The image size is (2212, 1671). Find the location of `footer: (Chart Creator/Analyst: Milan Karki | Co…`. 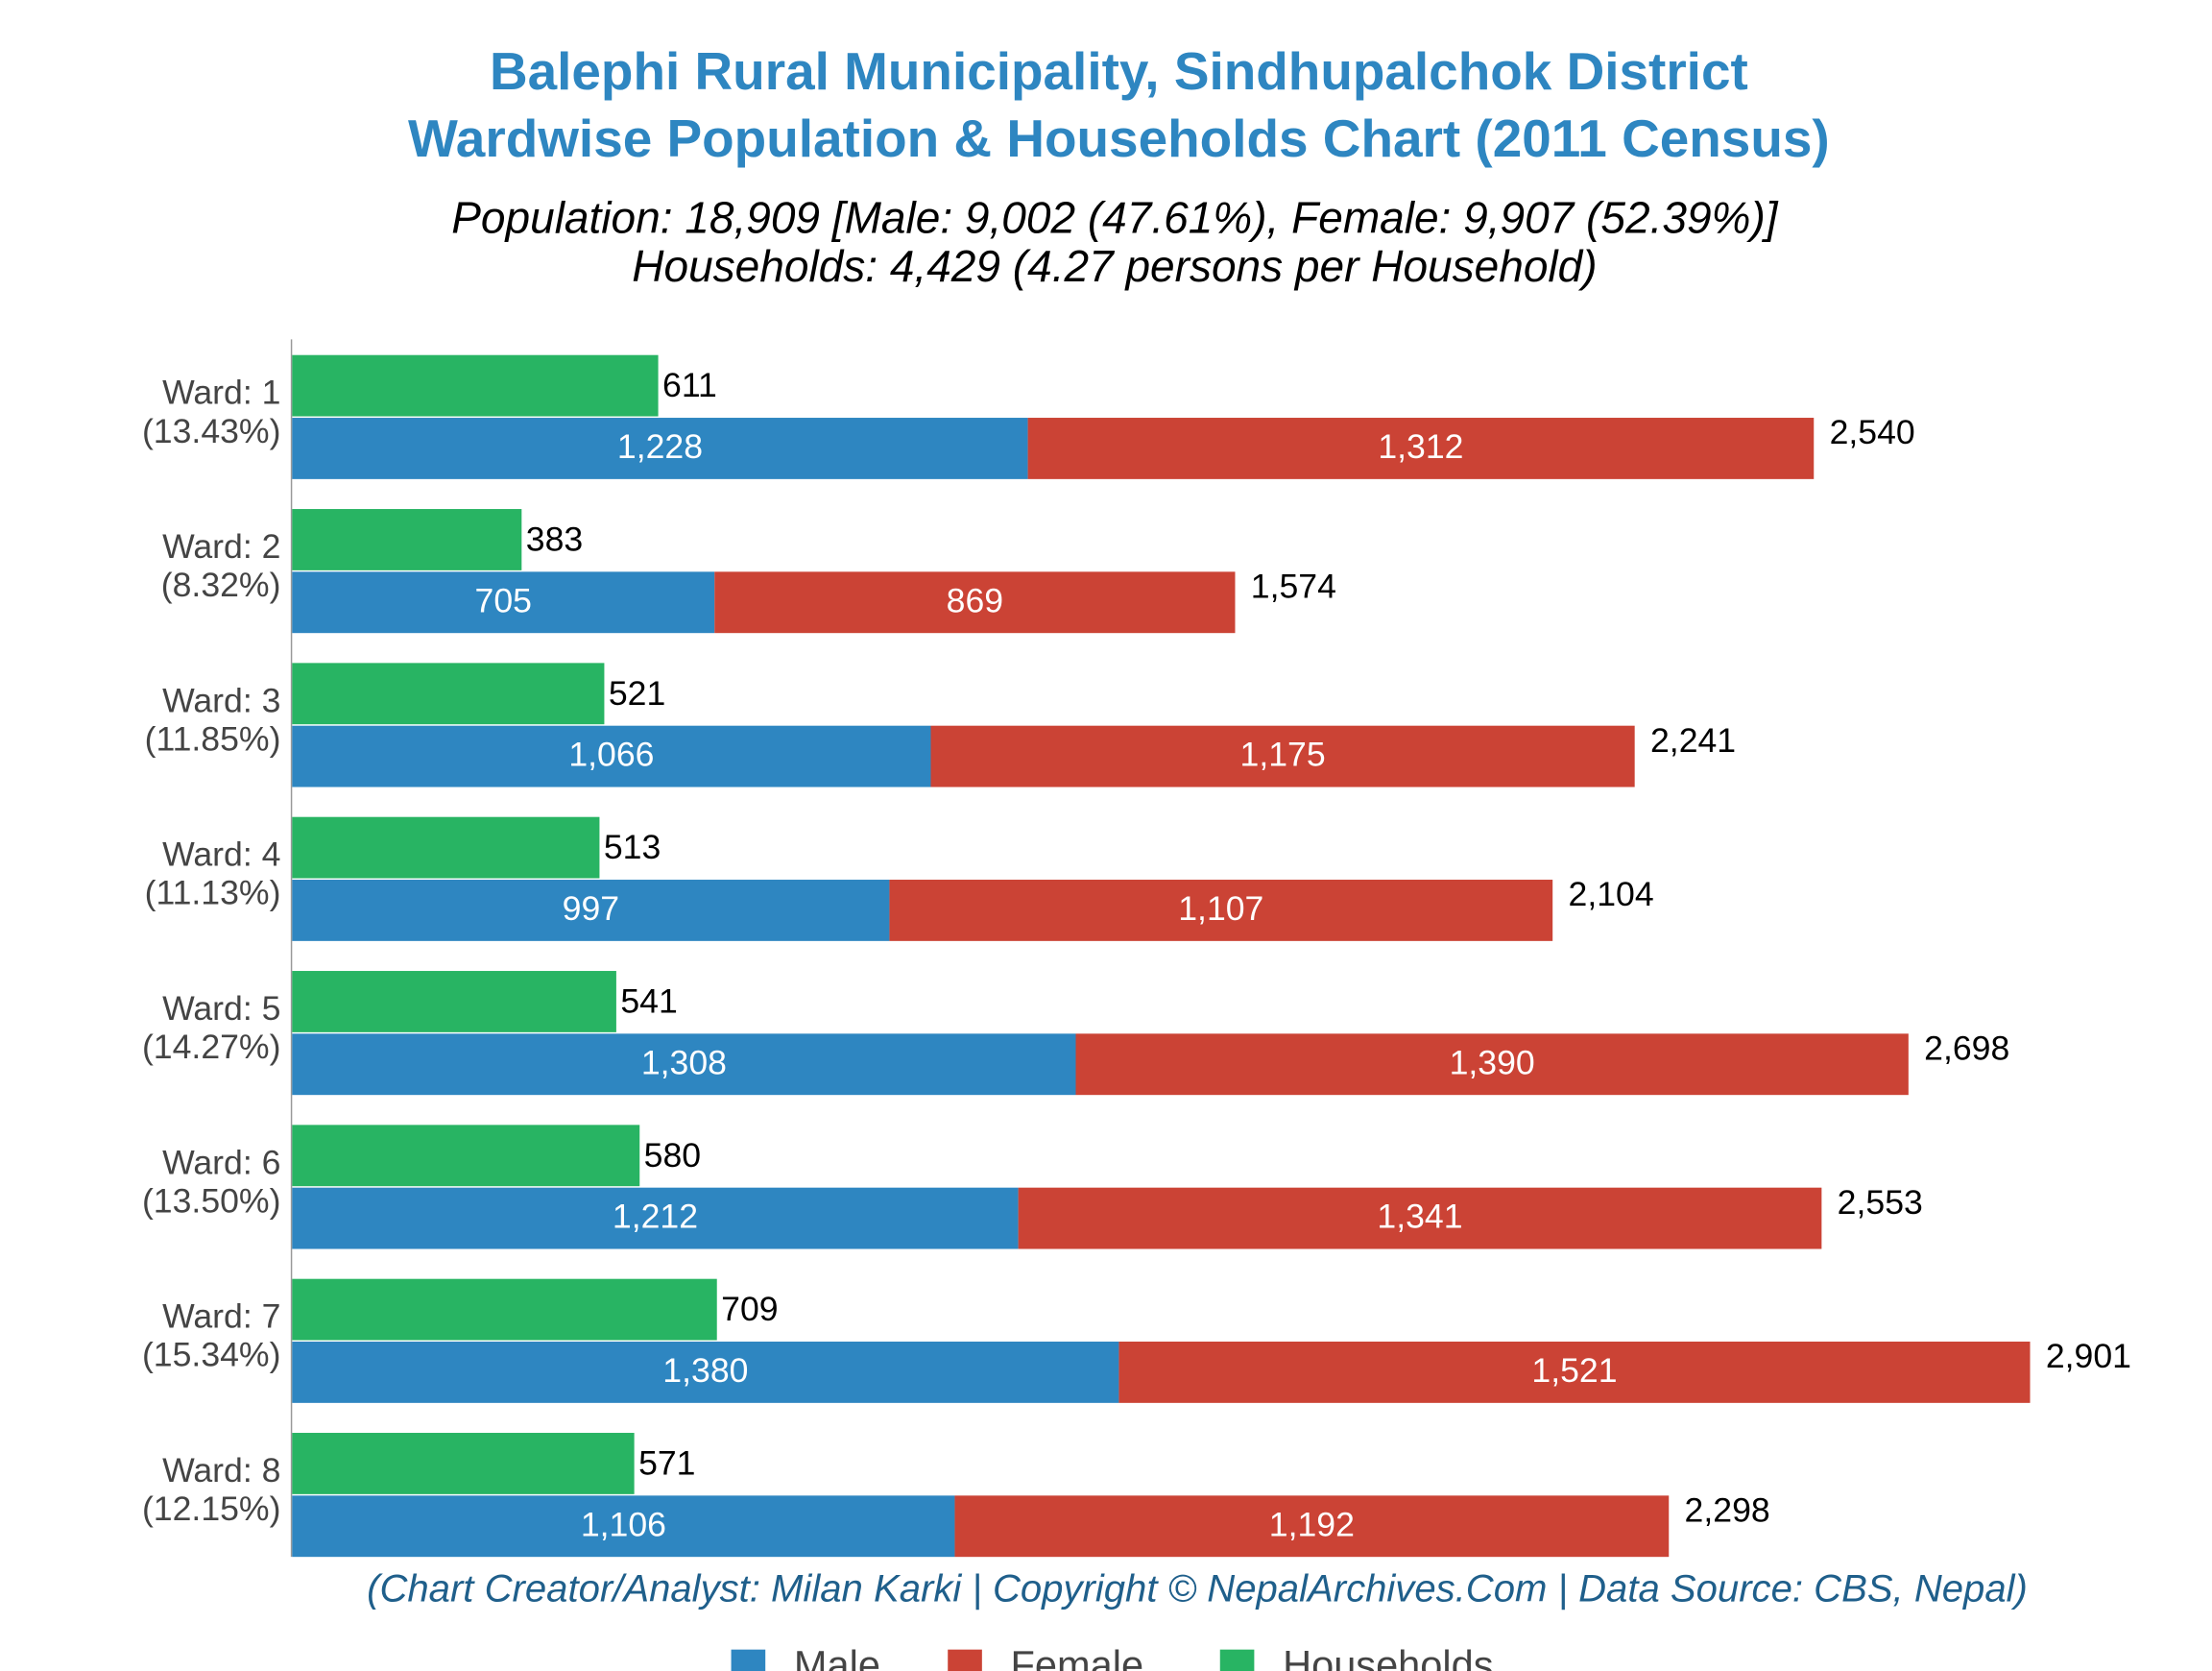

footer: (Chart Creator/Analyst: Milan Karki | Co… is located at coordinates (1197, 1589).